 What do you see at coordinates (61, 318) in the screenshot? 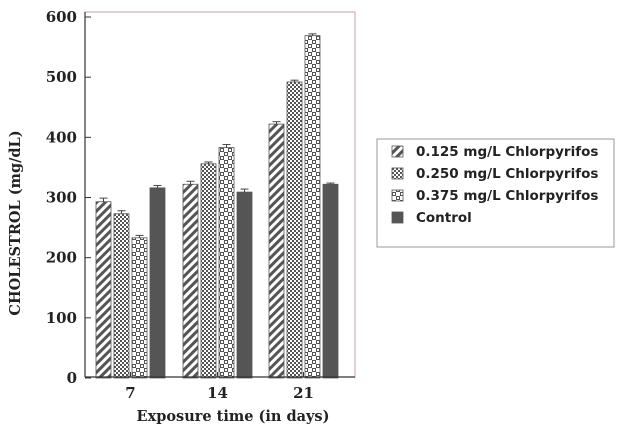
I see `y-tick-label: 100` at bounding box center [61, 318].